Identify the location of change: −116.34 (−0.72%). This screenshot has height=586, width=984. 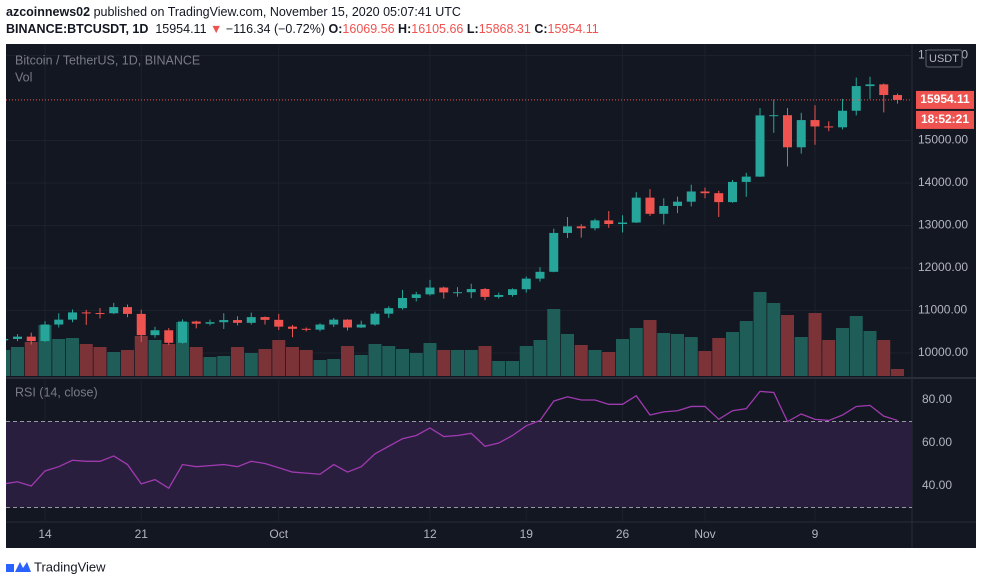
(275, 29).